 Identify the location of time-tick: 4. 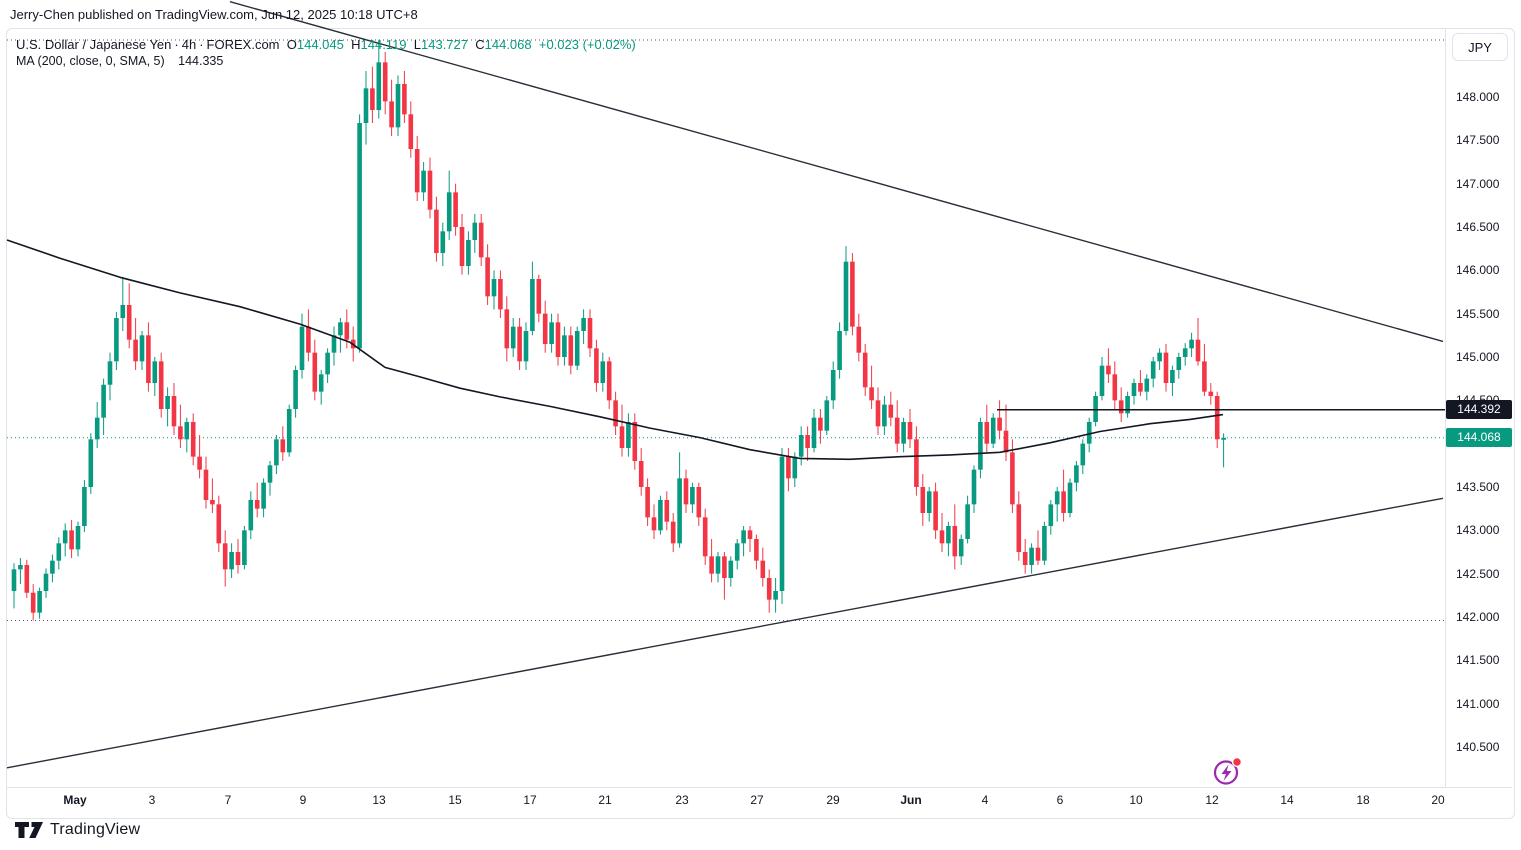
(985, 800).